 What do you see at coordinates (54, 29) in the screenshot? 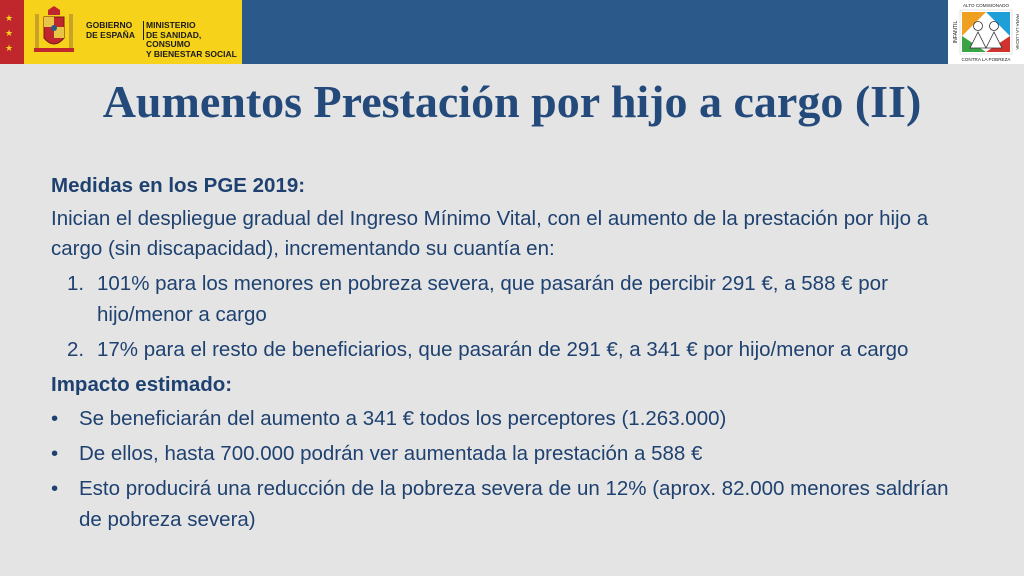
I see `coat-of-arms-icon` at bounding box center [54, 29].